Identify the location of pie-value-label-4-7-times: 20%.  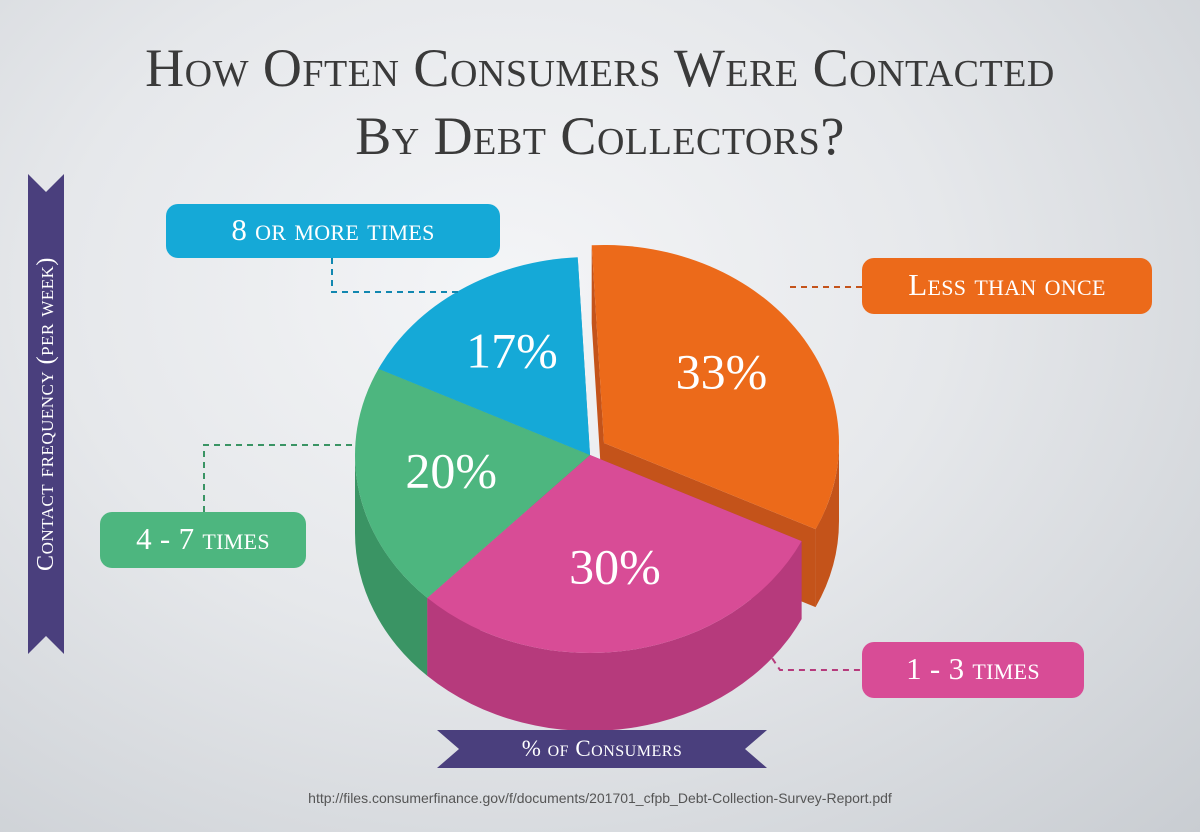
(451, 471).